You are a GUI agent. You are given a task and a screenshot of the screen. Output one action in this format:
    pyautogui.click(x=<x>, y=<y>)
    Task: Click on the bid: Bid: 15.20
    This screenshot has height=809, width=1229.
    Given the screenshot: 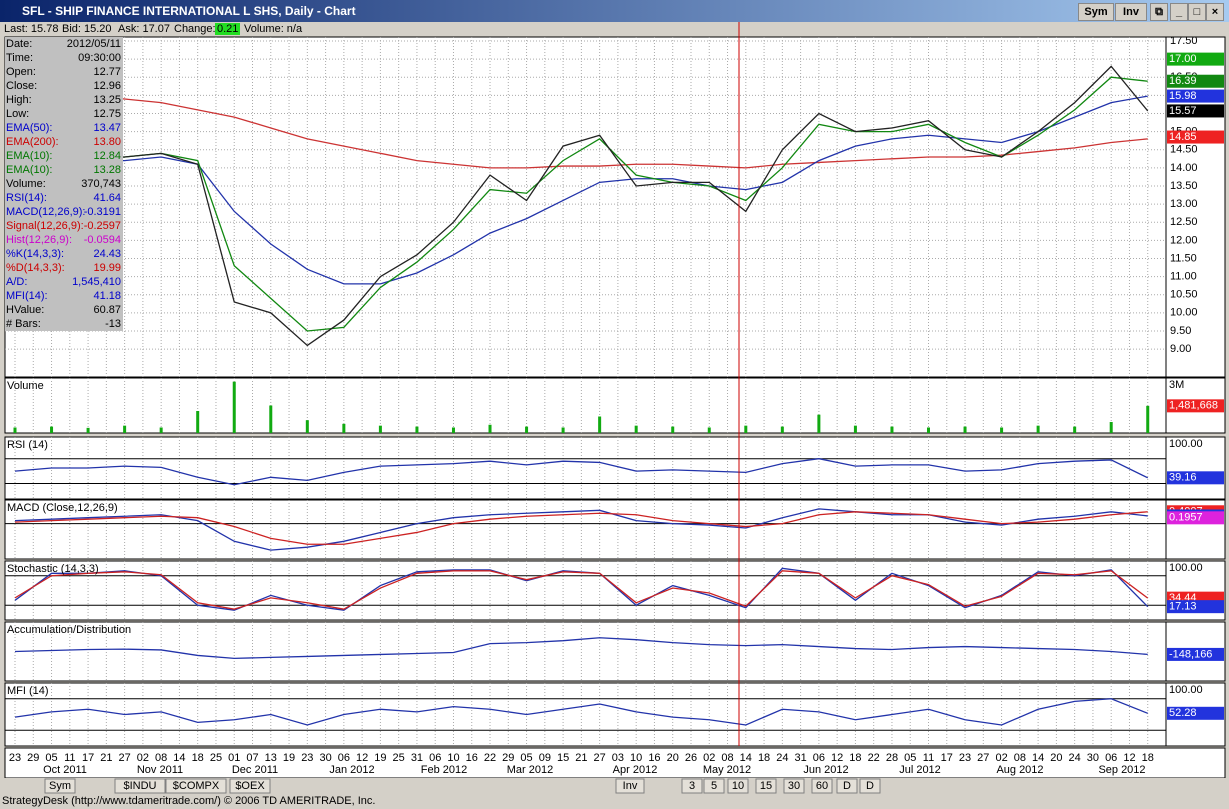 What is the action you would take?
    pyautogui.click(x=87, y=29)
    